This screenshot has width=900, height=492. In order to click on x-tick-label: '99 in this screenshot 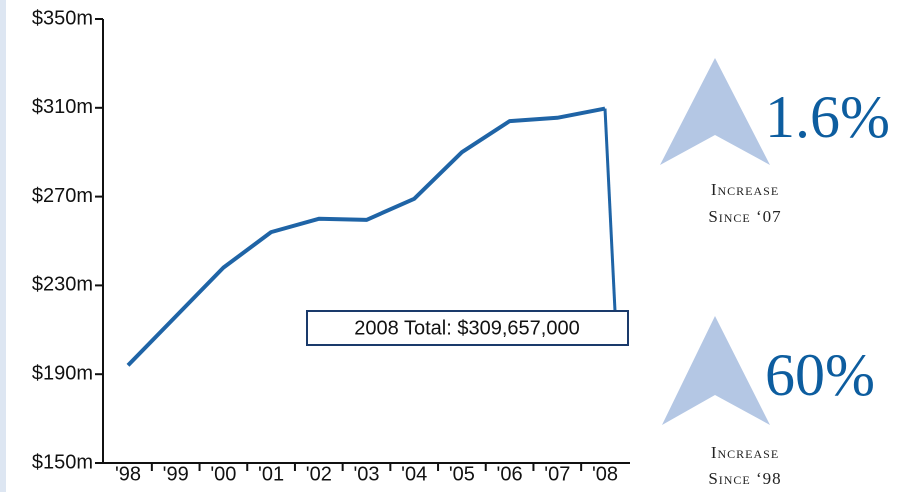, I will do `click(176, 474)`.